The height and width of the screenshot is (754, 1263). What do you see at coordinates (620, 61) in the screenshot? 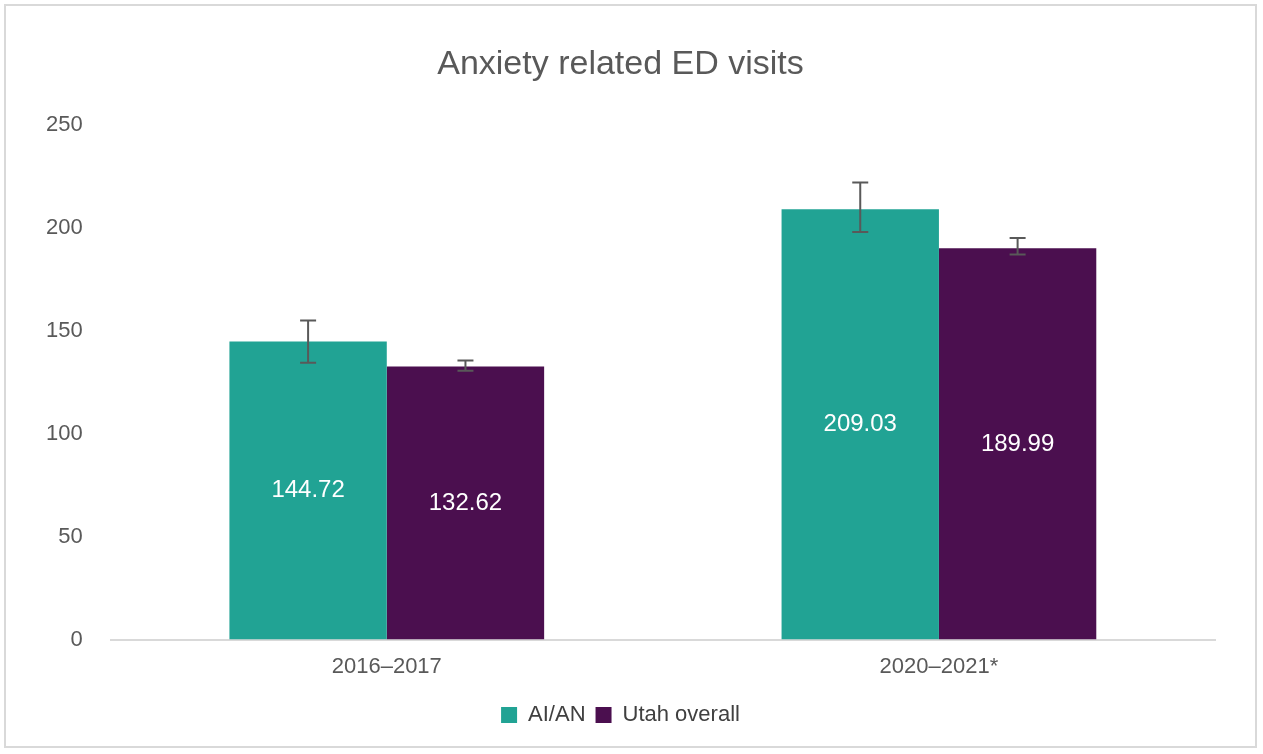
I see `chart-title: Anxiety related ED visits` at bounding box center [620, 61].